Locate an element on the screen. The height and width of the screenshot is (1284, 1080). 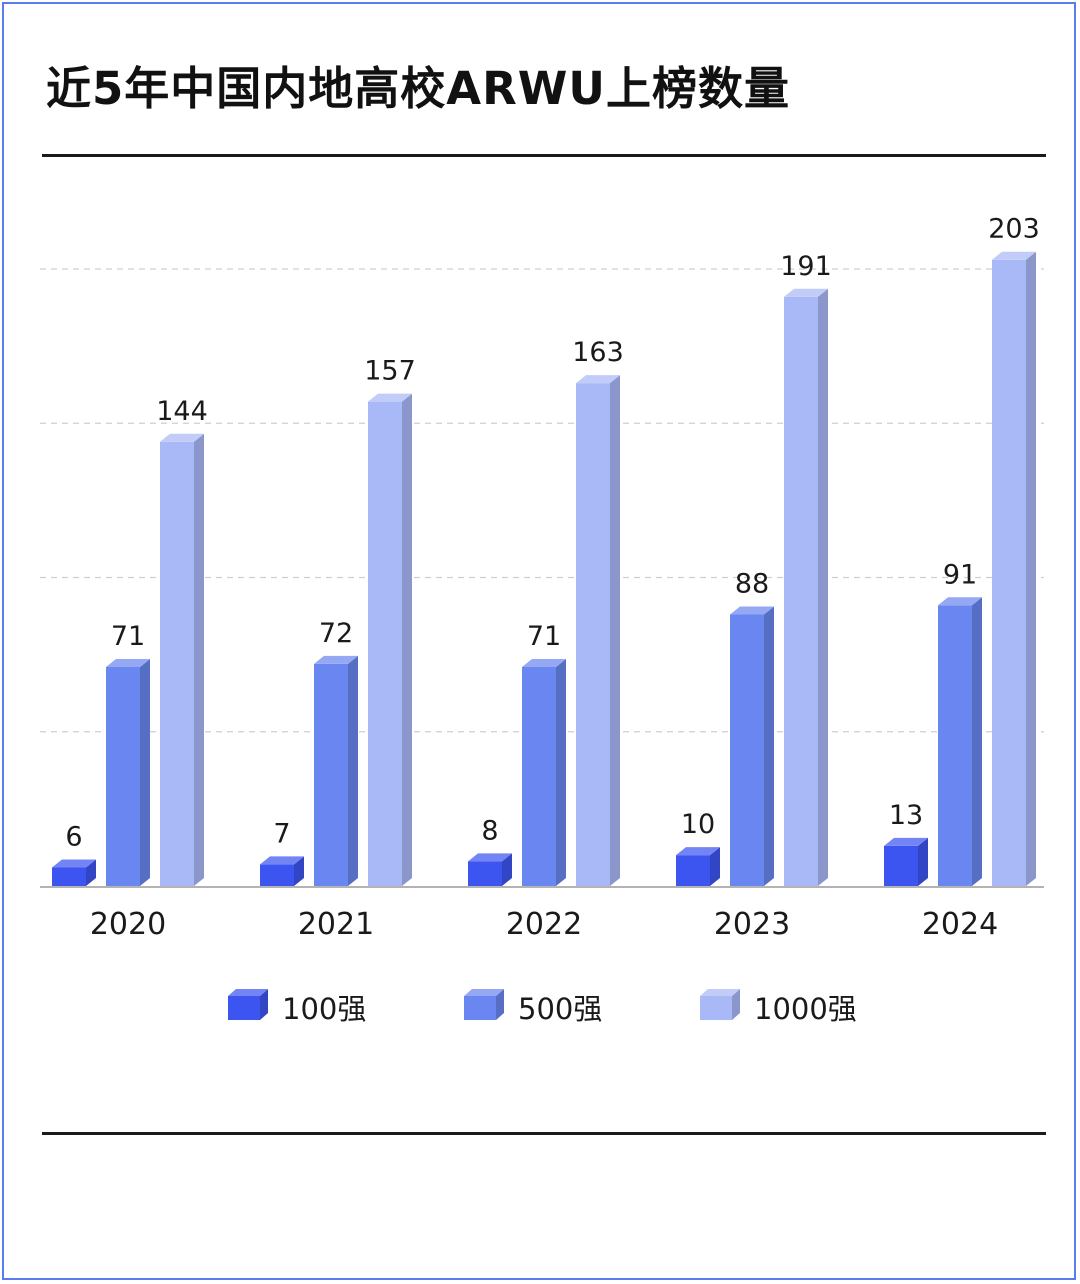
data-label-top1000-2021: 157 is located at coordinates (390, 371).